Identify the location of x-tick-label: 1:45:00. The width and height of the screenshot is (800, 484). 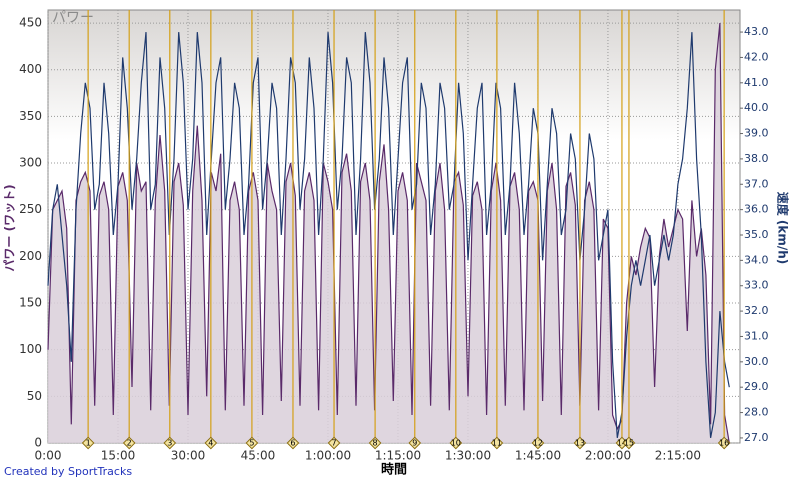
(538, 456).